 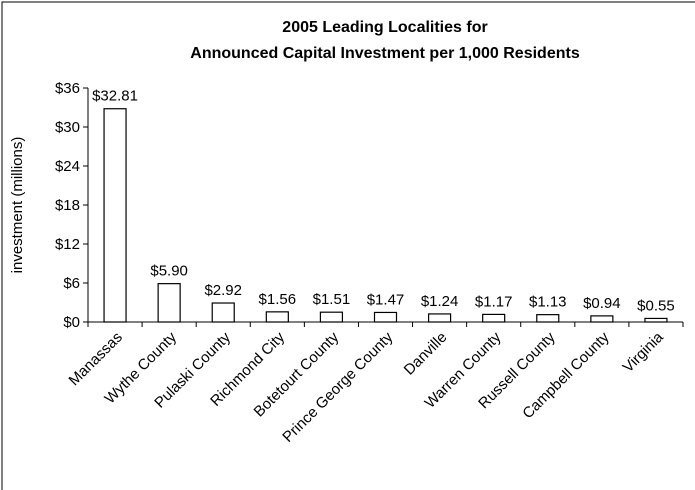 What do you see at coordinates (67, 244) in the screenshot?
I see `y-tick-label: $12` at bounding box center [67, 244].